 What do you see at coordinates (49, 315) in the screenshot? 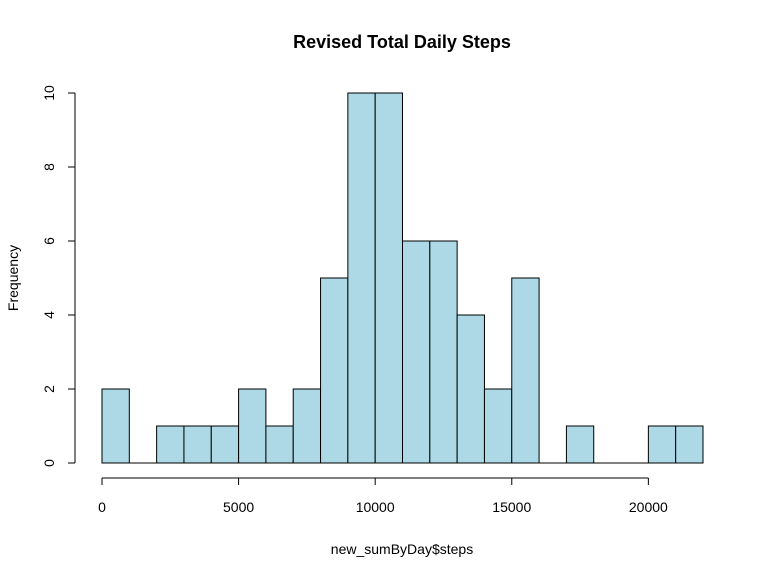
I see `y-tick-label: 4` at bounding box center [49, 315].